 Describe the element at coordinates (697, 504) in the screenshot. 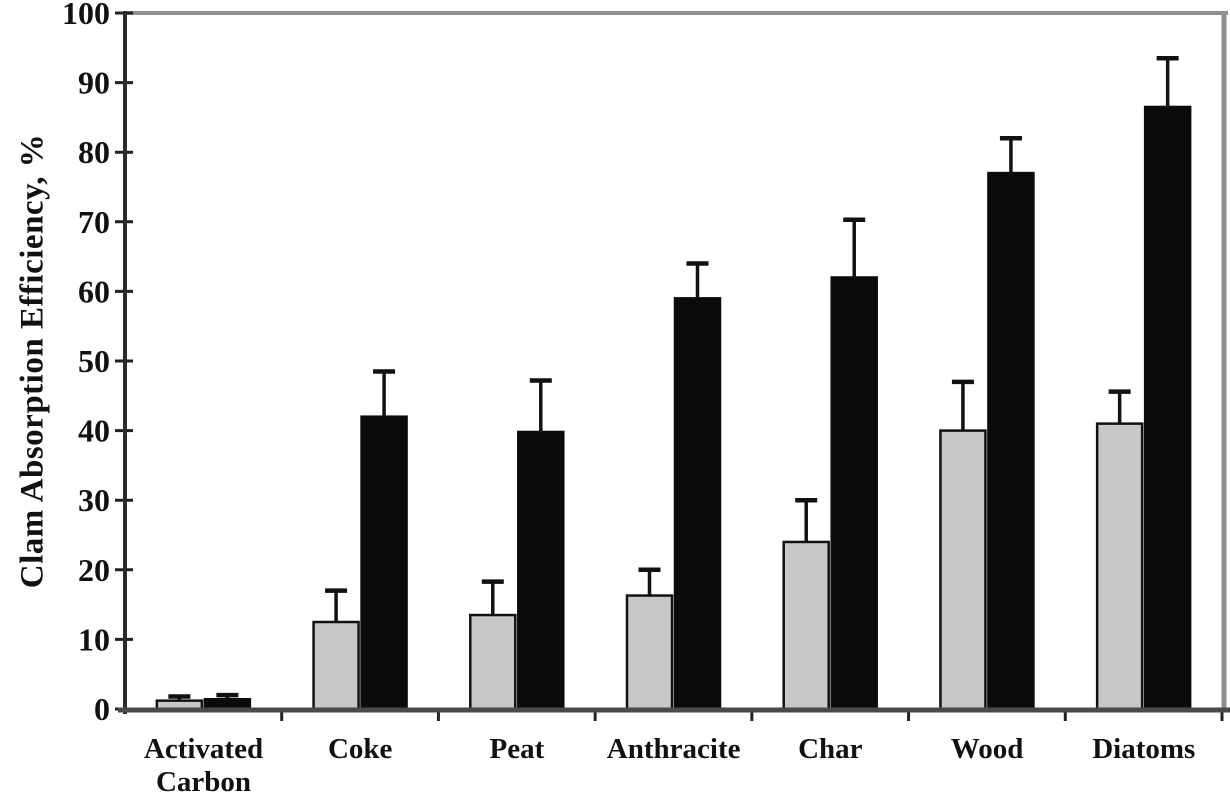

I see `bar-black-bars-anthracite` at that location.